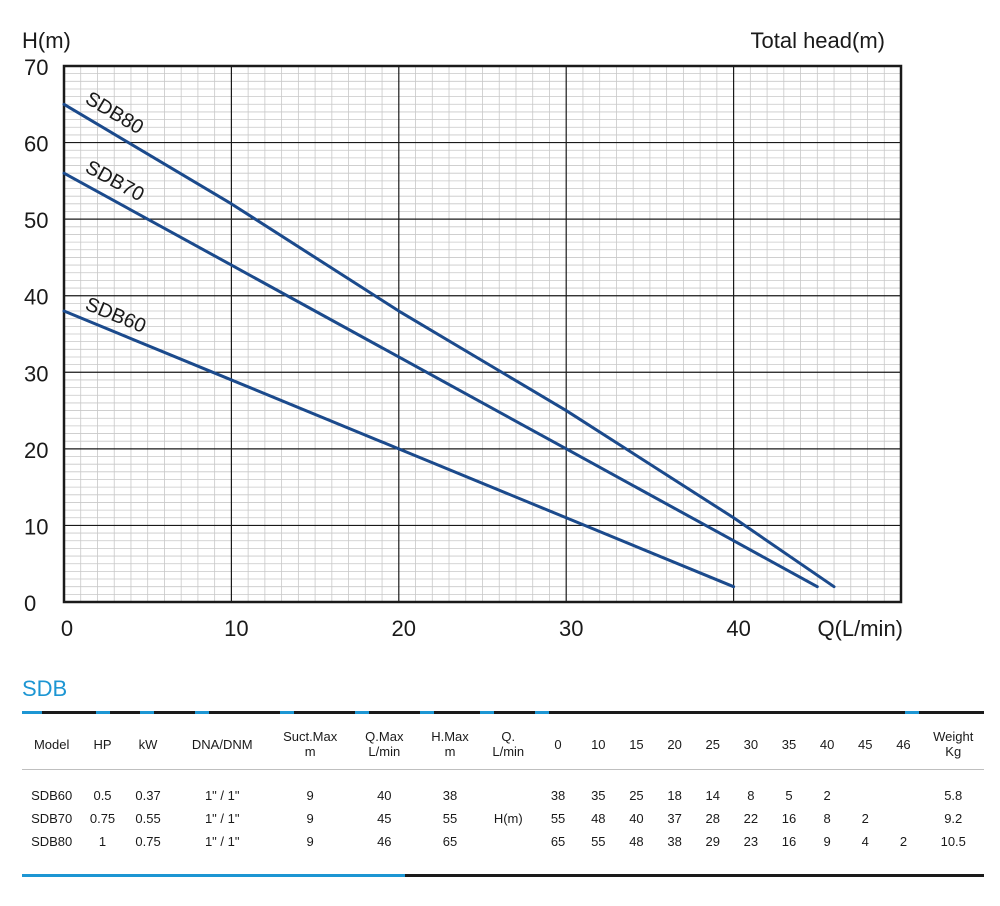 This screenshot has height=906, width=1000. What do you see at coordinates (36, 526) in the screenshot?
I see `y-tick-label: 10` at bounding box center [36, 526].